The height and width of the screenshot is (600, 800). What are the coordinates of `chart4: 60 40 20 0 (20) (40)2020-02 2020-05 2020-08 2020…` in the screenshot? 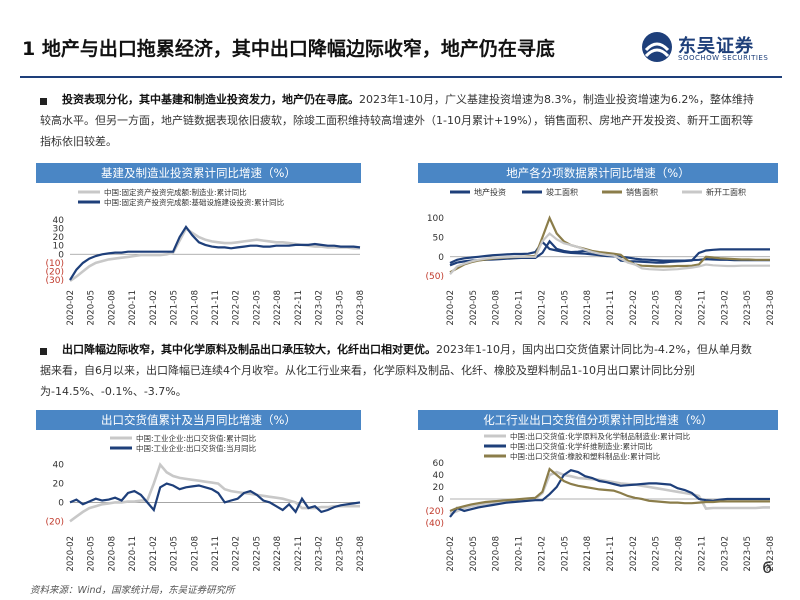 It's located at (601, 501).